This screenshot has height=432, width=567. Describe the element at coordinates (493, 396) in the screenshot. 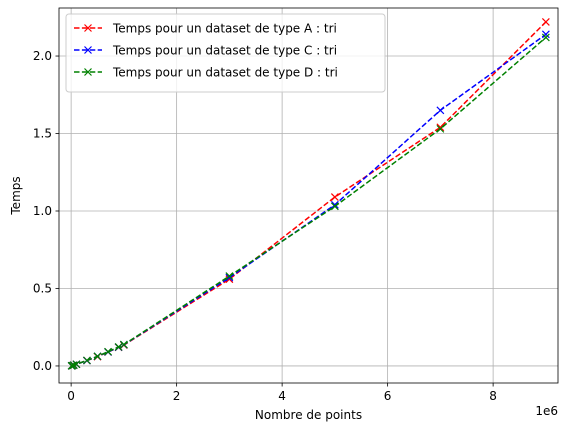

I see `x-tick-label: 8` at that location.